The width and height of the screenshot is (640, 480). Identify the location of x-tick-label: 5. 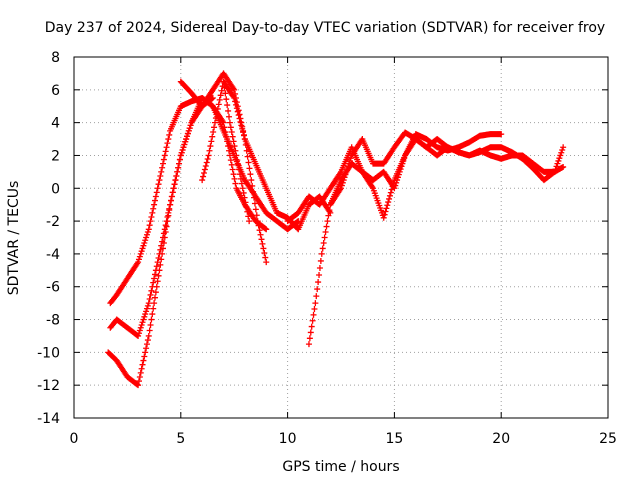
(180, 439).